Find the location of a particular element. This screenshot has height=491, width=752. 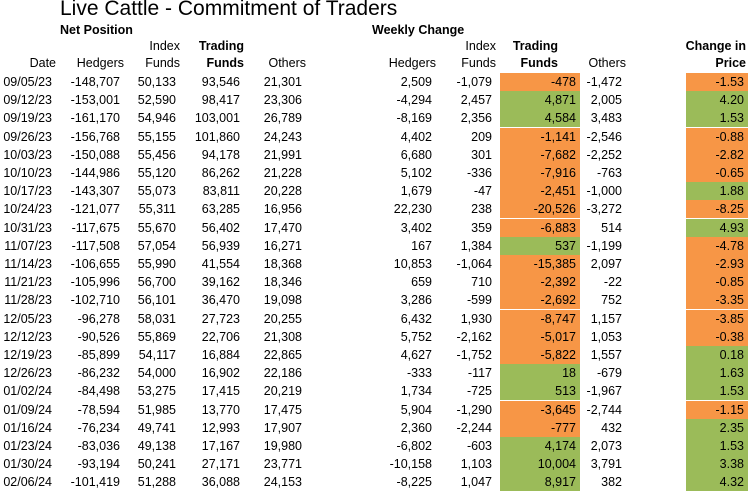

cell-net-others: 17,470 is located at coordinates (282, 227).